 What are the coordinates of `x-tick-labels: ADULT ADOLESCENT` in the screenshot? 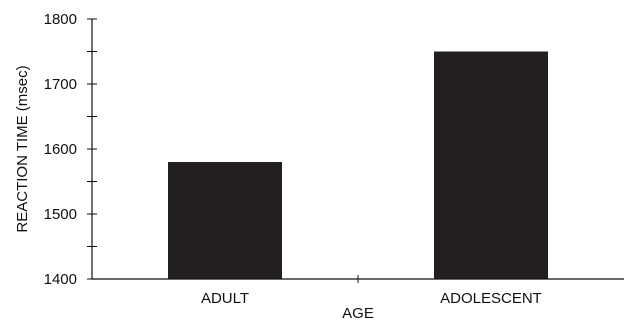 It's located at (371, 298).